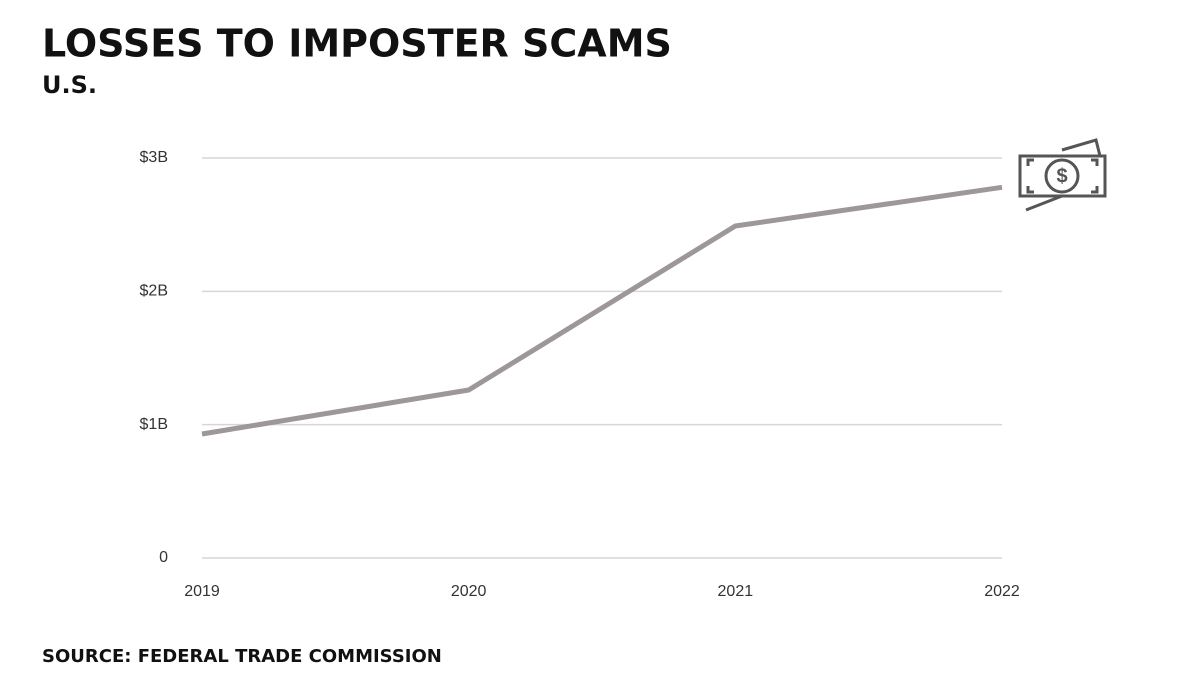 This screenshot has width=1200, height=693. What do you see at coordinates (1002, 591) in the screenshot?
I see `x-tick-label: 2022` at bounding box center [1002, 591].